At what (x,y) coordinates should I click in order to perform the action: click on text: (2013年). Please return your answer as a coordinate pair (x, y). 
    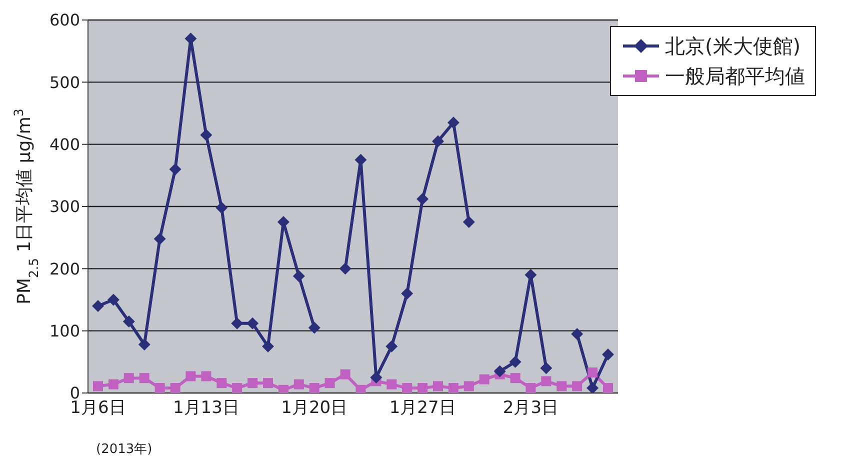
    Looking at the image, I should click on (124, 449).